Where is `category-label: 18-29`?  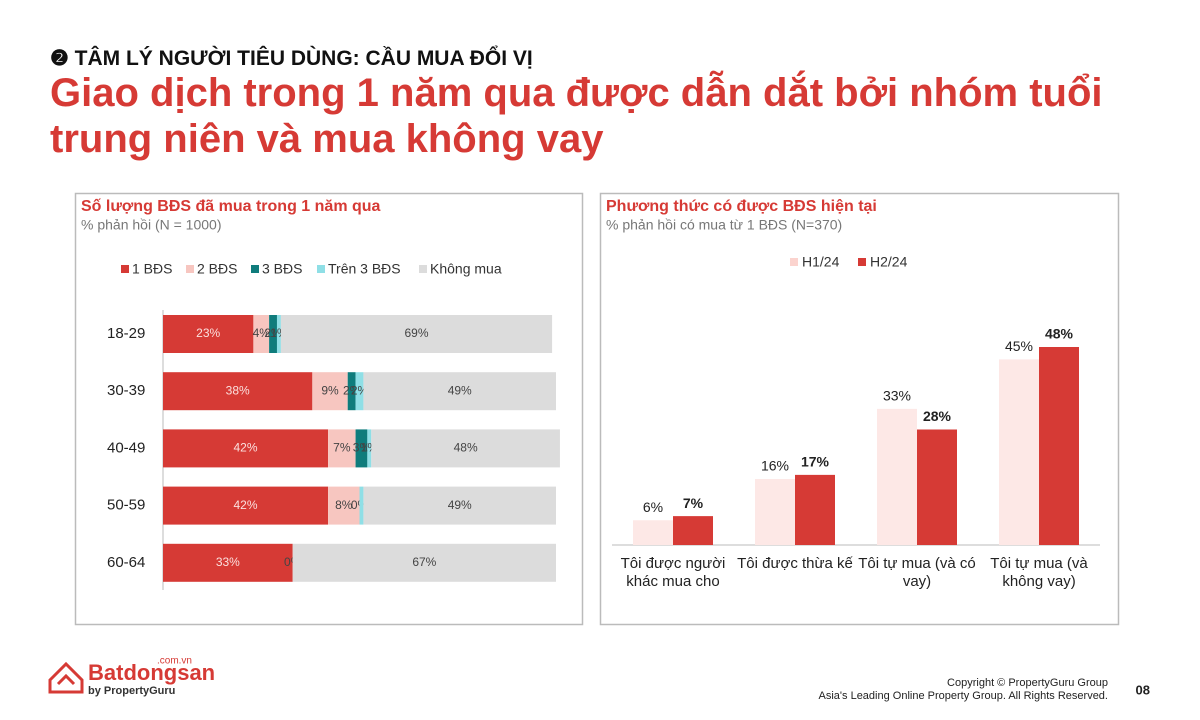
category-label: 18-29 is located at coordinates (126, 333).